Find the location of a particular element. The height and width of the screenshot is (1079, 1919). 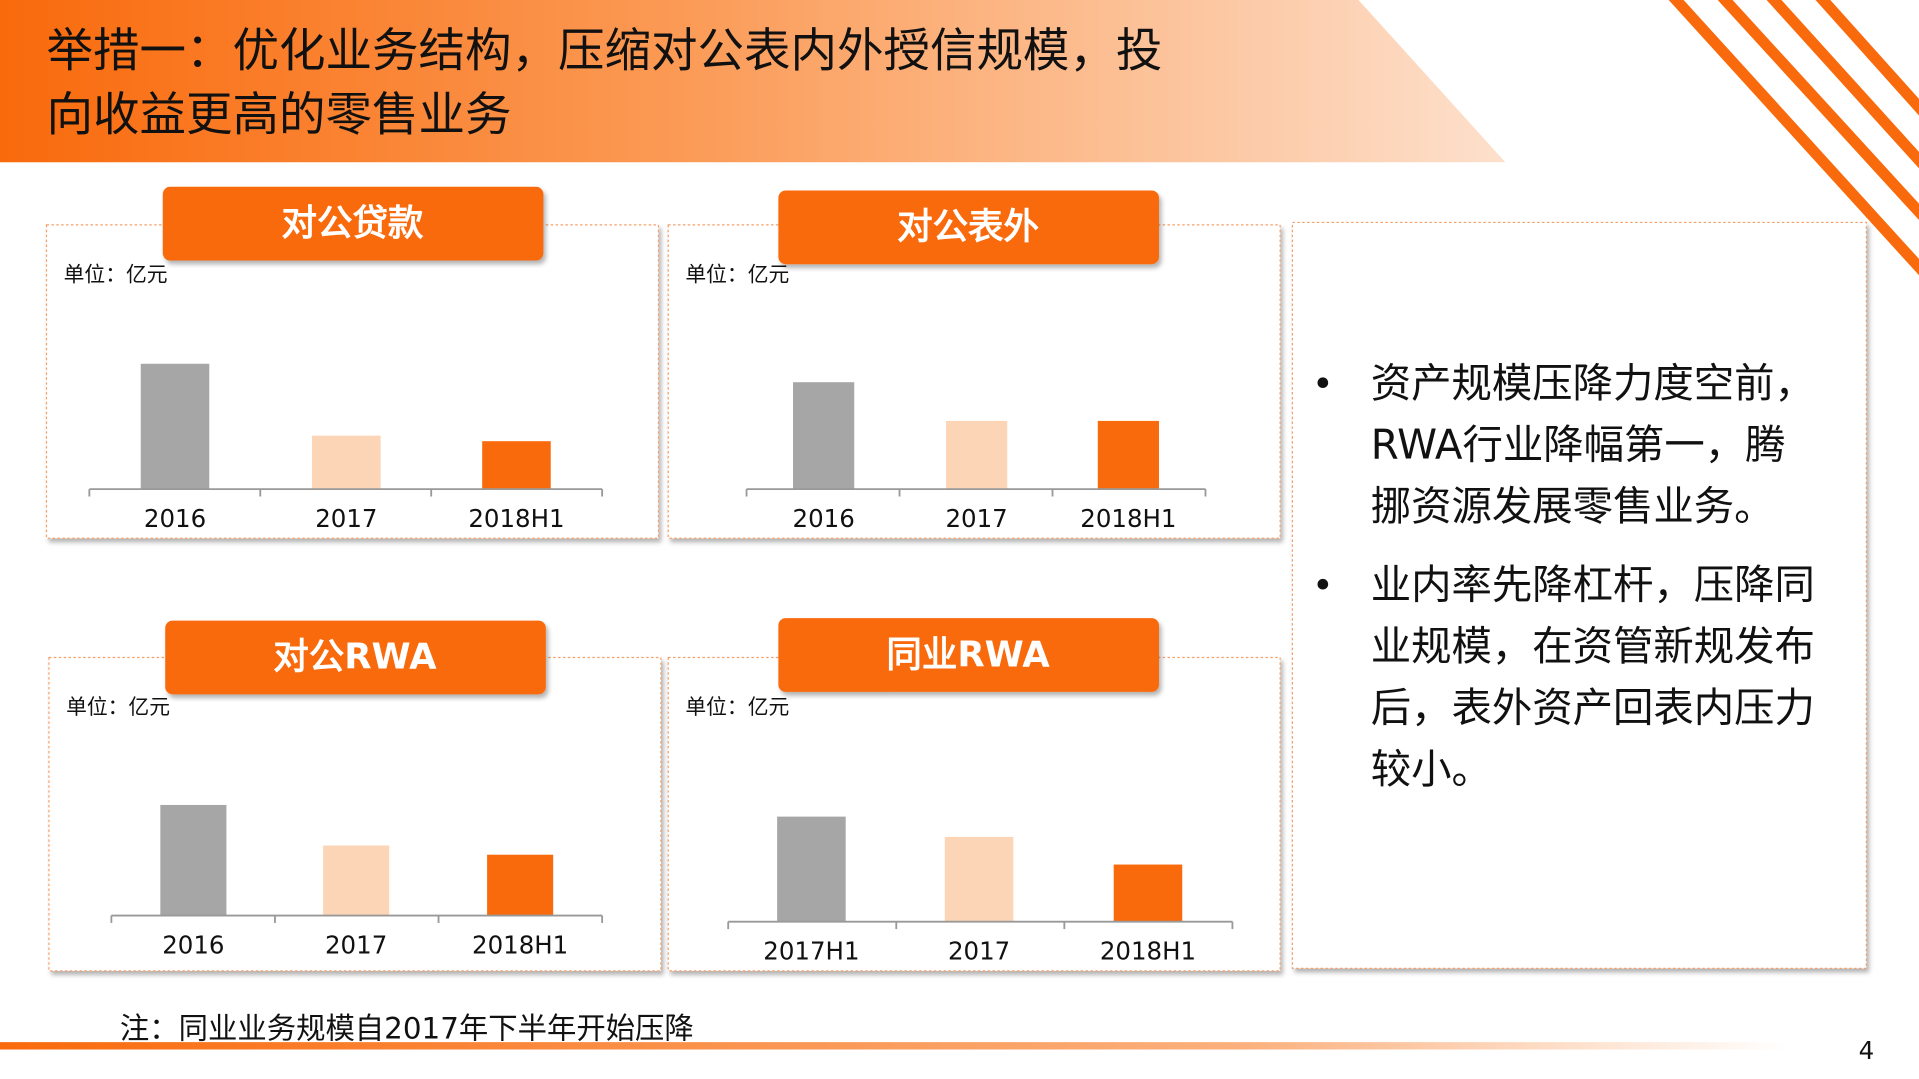

chart-panel: 同业RWA 单位：亿元 2017H1 2017 2018H1 is located at coordinates (974, 795).